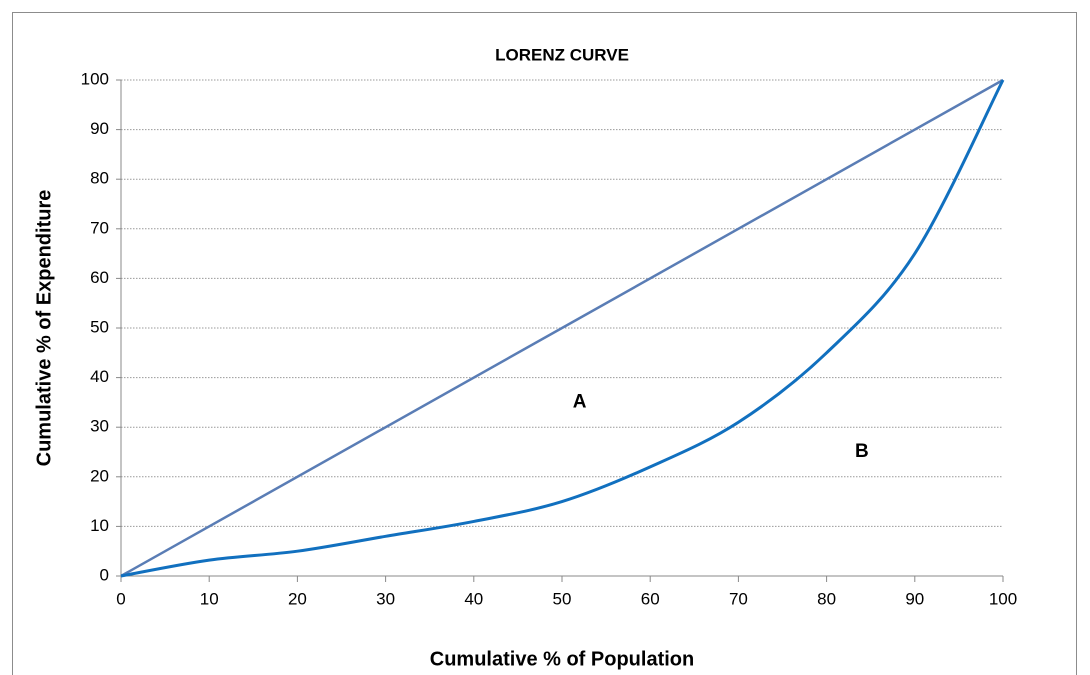 This screenshot has width=1090, height=675. What do you see at coordinates (473, 598) in the screenshot?
I see `x-tick-label: 40` at bounding box center [473, 598].